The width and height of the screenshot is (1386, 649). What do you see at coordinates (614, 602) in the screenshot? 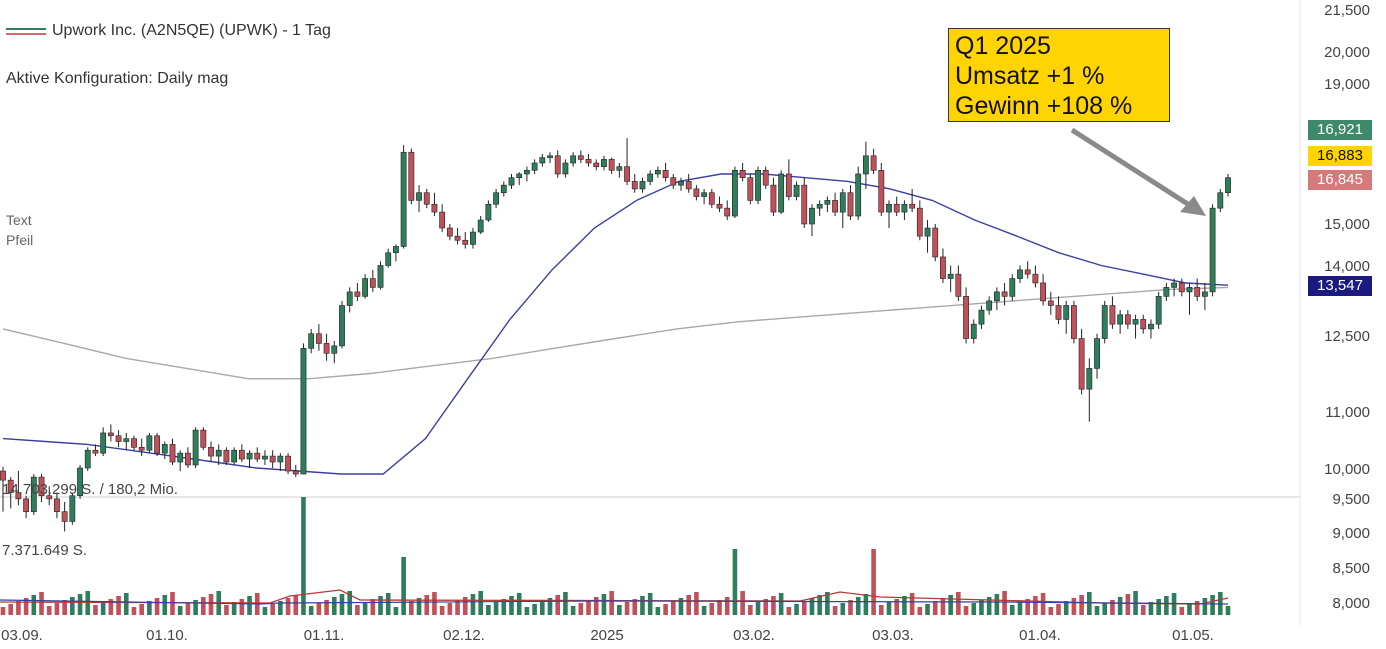
I see `volume-ma-blue` at bounding box center [614, 602].